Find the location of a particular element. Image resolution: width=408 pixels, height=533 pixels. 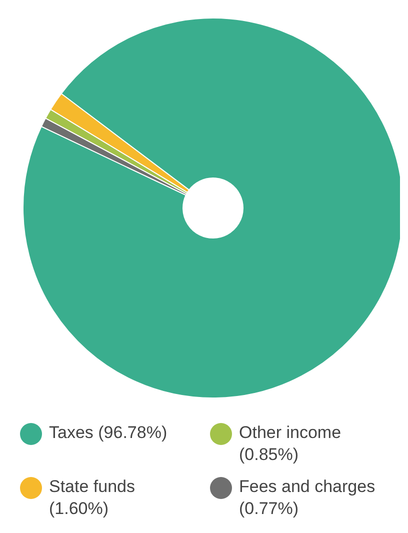

legend-label: Fees and charges (0.77%) is located at coordinates (307, 498).